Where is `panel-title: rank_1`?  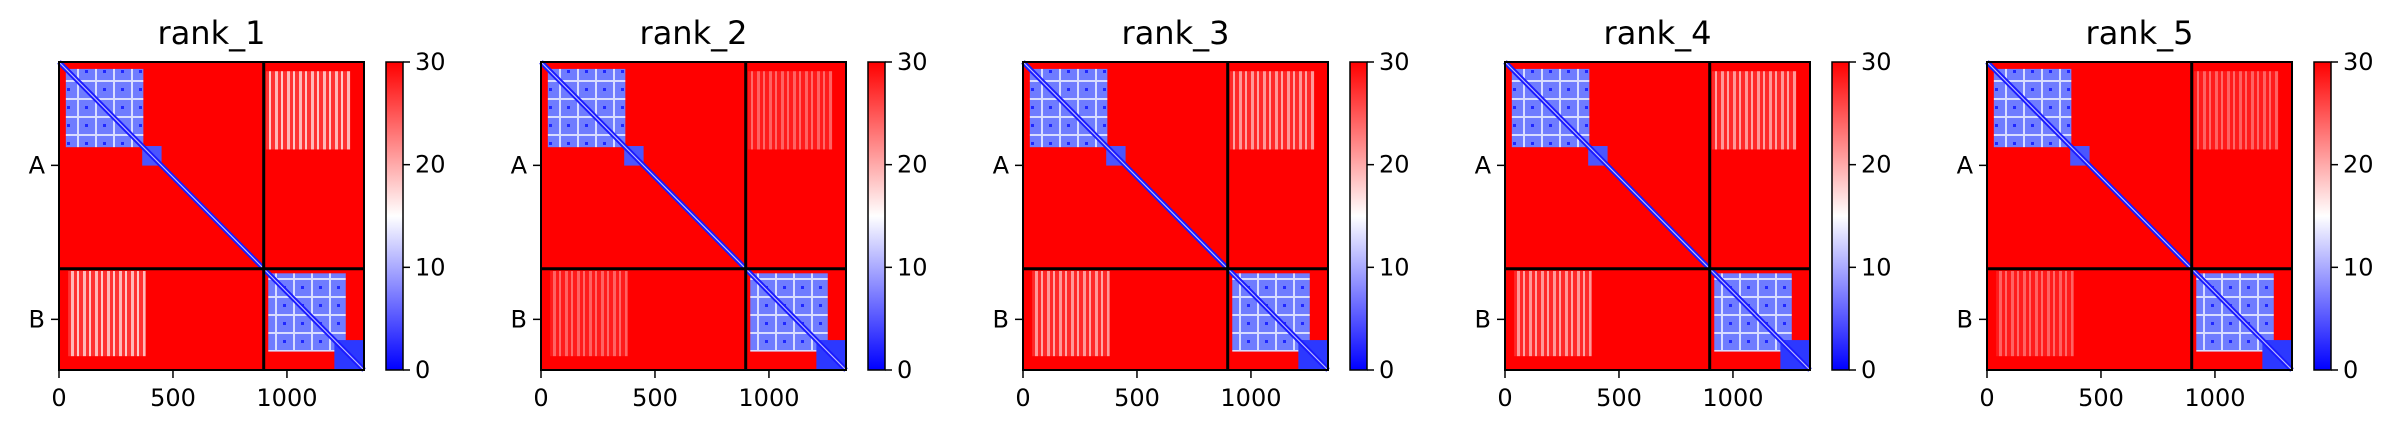 panel-title: rank_1 is located at coordinates (212, 33).